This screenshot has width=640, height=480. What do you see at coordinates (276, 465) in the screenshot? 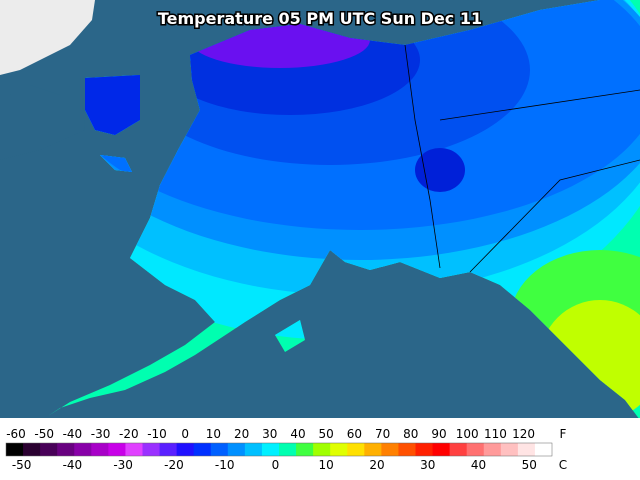
I see `celsius-label: 0` at bounding box center [276, 465].